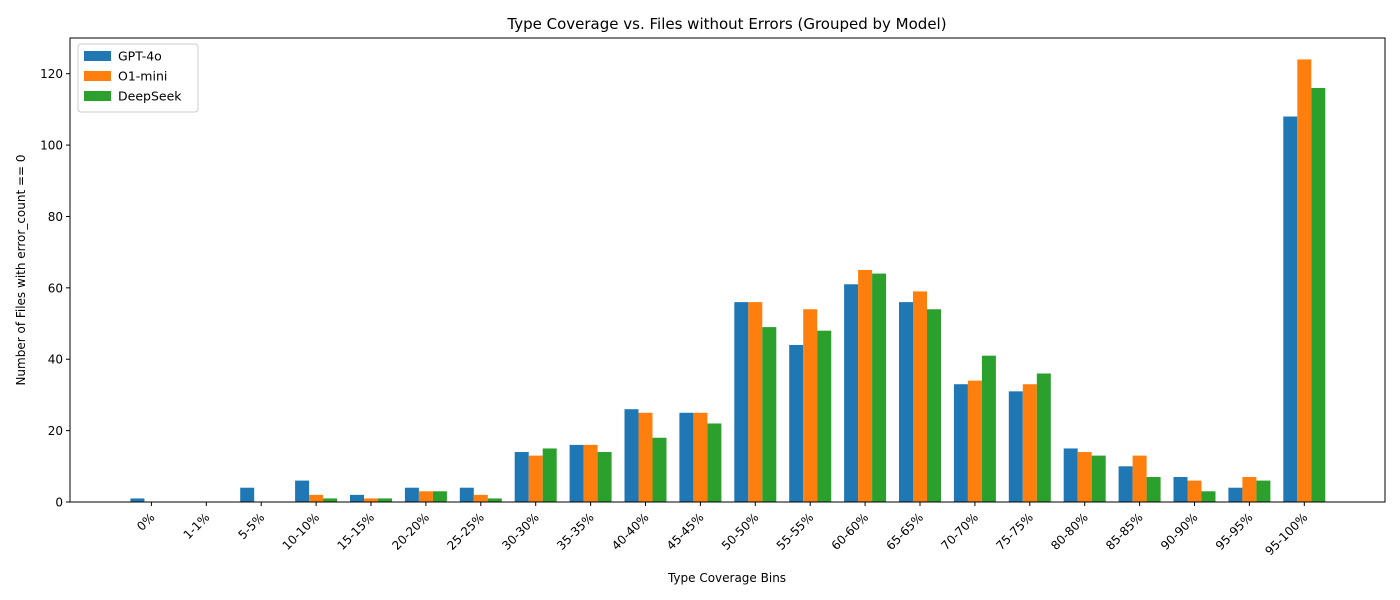 The image size is (1400, 600). I want to click on y-tick-label: 20, so click(55, 431).